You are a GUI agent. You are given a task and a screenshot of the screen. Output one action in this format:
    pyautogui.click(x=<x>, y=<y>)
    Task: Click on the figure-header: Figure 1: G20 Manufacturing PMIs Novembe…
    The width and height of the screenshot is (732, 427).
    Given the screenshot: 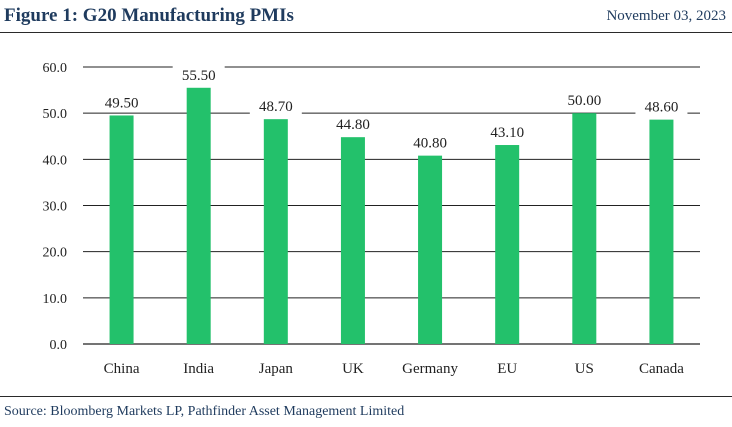 What is the action you would take?
    pyautogui.click(x=366, y=16)
    